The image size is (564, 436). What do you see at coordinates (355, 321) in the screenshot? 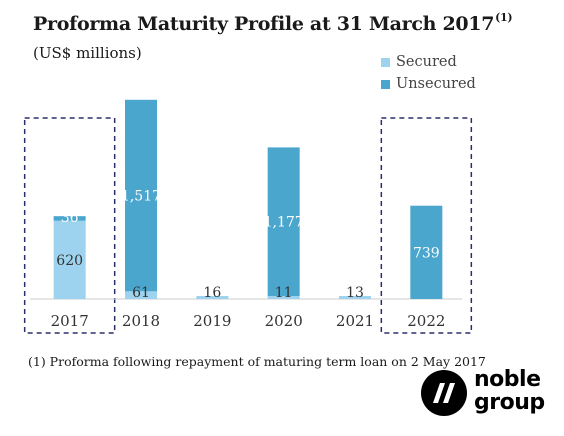
I see `x-tick-label-2021: 2021` at bounding box center [355, 321].